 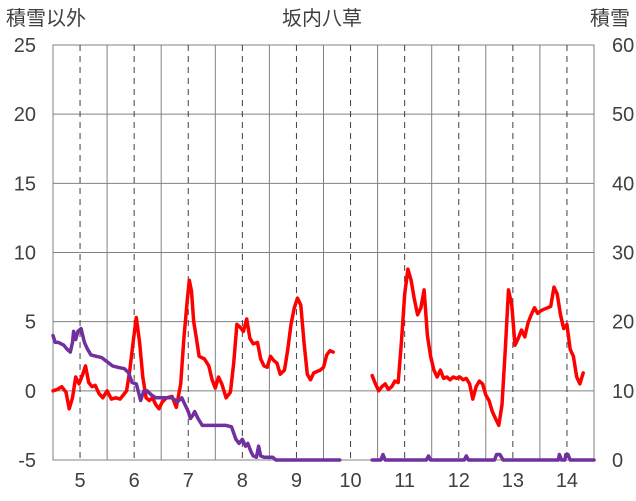 I want to click on x-tick-label: 13, so click(x=513, y=481).